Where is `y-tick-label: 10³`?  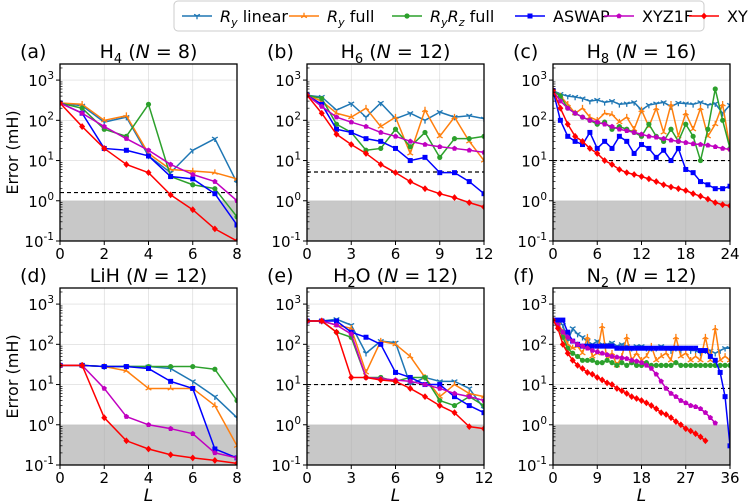
y-tick-label: 10³ is located at coordinates (41, 304).